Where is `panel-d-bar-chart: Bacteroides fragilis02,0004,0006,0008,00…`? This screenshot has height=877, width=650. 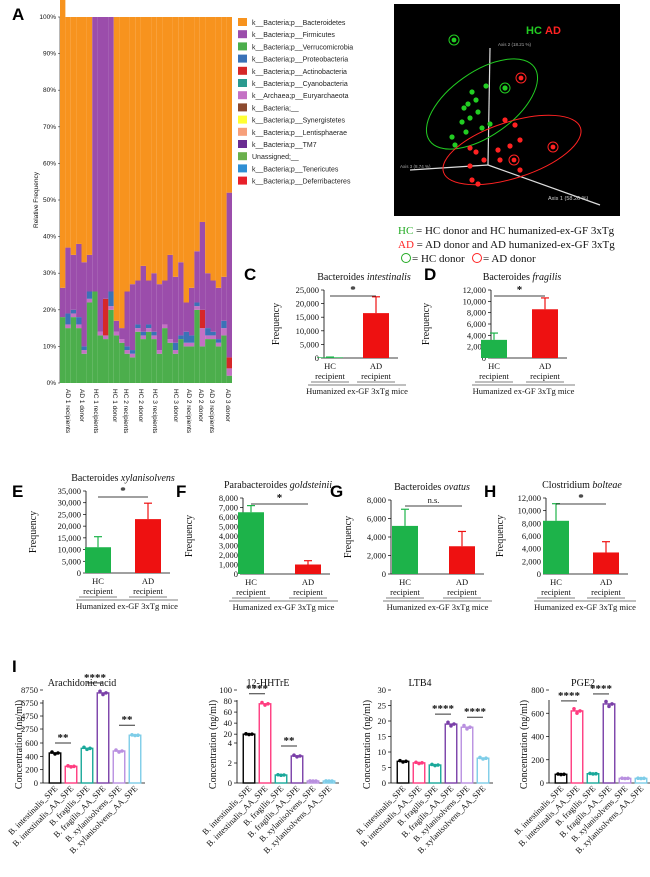
panel-d-bar-chart: Bacteroides fragilis02,0004,0006,0008,00… is located at coordinates (498, 334).